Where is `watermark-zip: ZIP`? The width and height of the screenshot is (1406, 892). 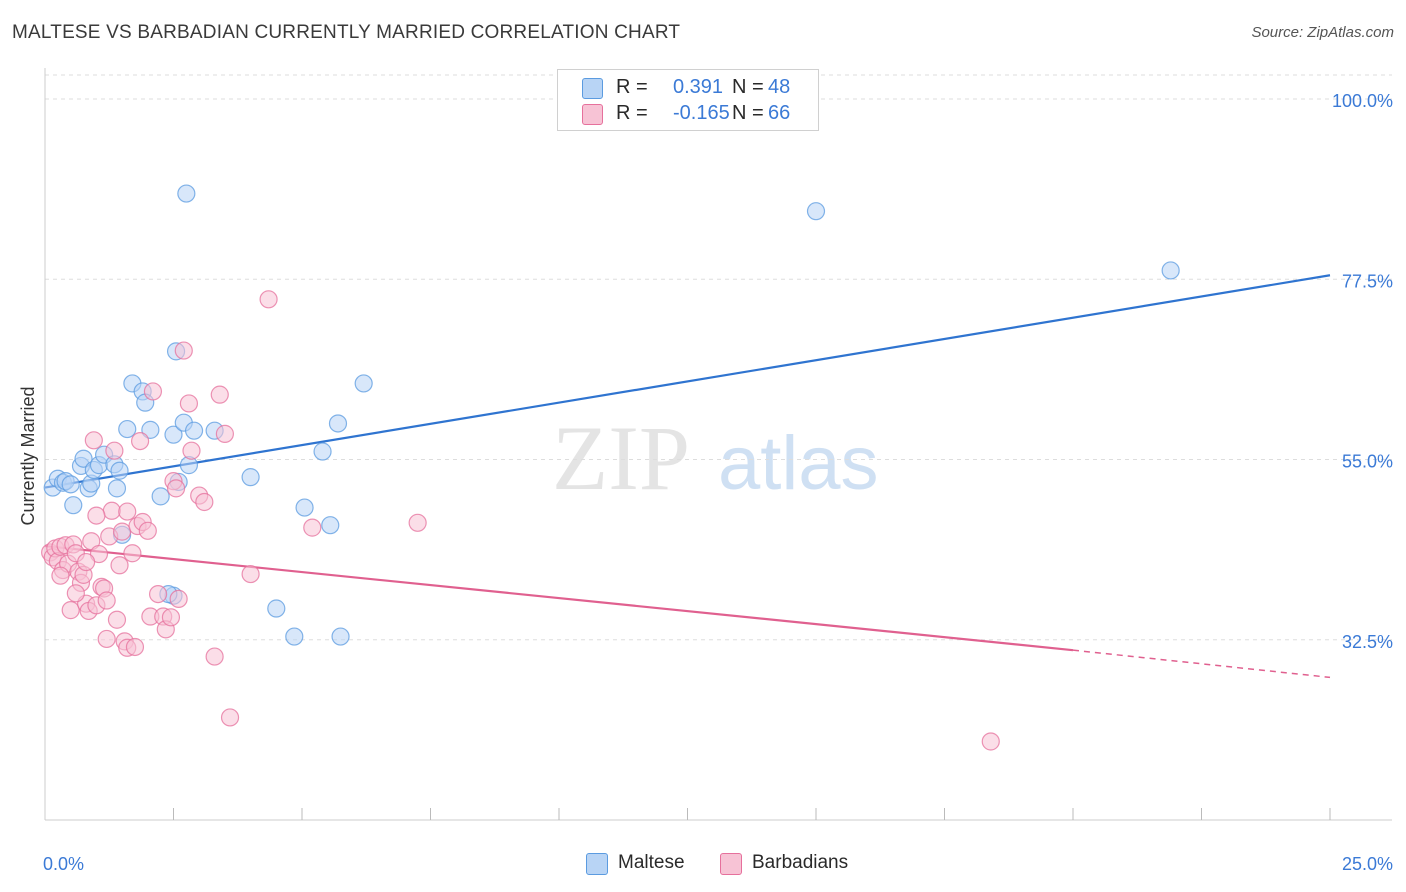 watermark-zip: ZIP is located at coordinates (621, 458).